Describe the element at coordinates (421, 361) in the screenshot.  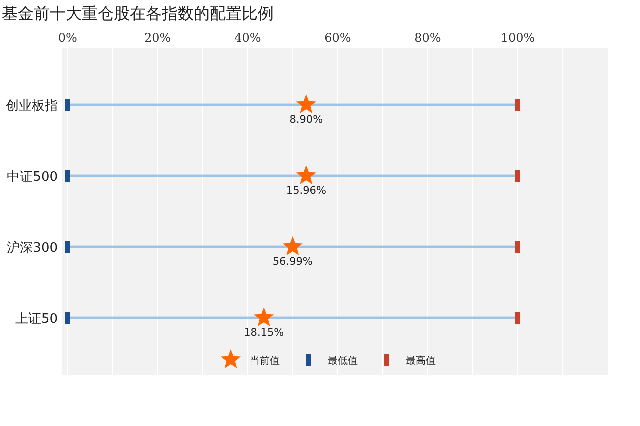
I see `legend-label: 最高值` at that location.